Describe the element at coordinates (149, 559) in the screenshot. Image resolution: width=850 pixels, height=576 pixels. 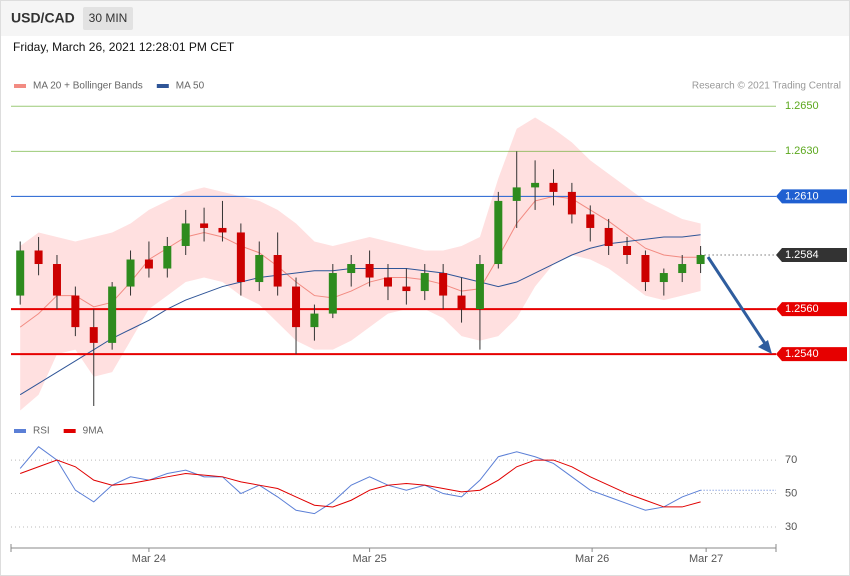
I see `x-tick-label: Mar 24` at that location.